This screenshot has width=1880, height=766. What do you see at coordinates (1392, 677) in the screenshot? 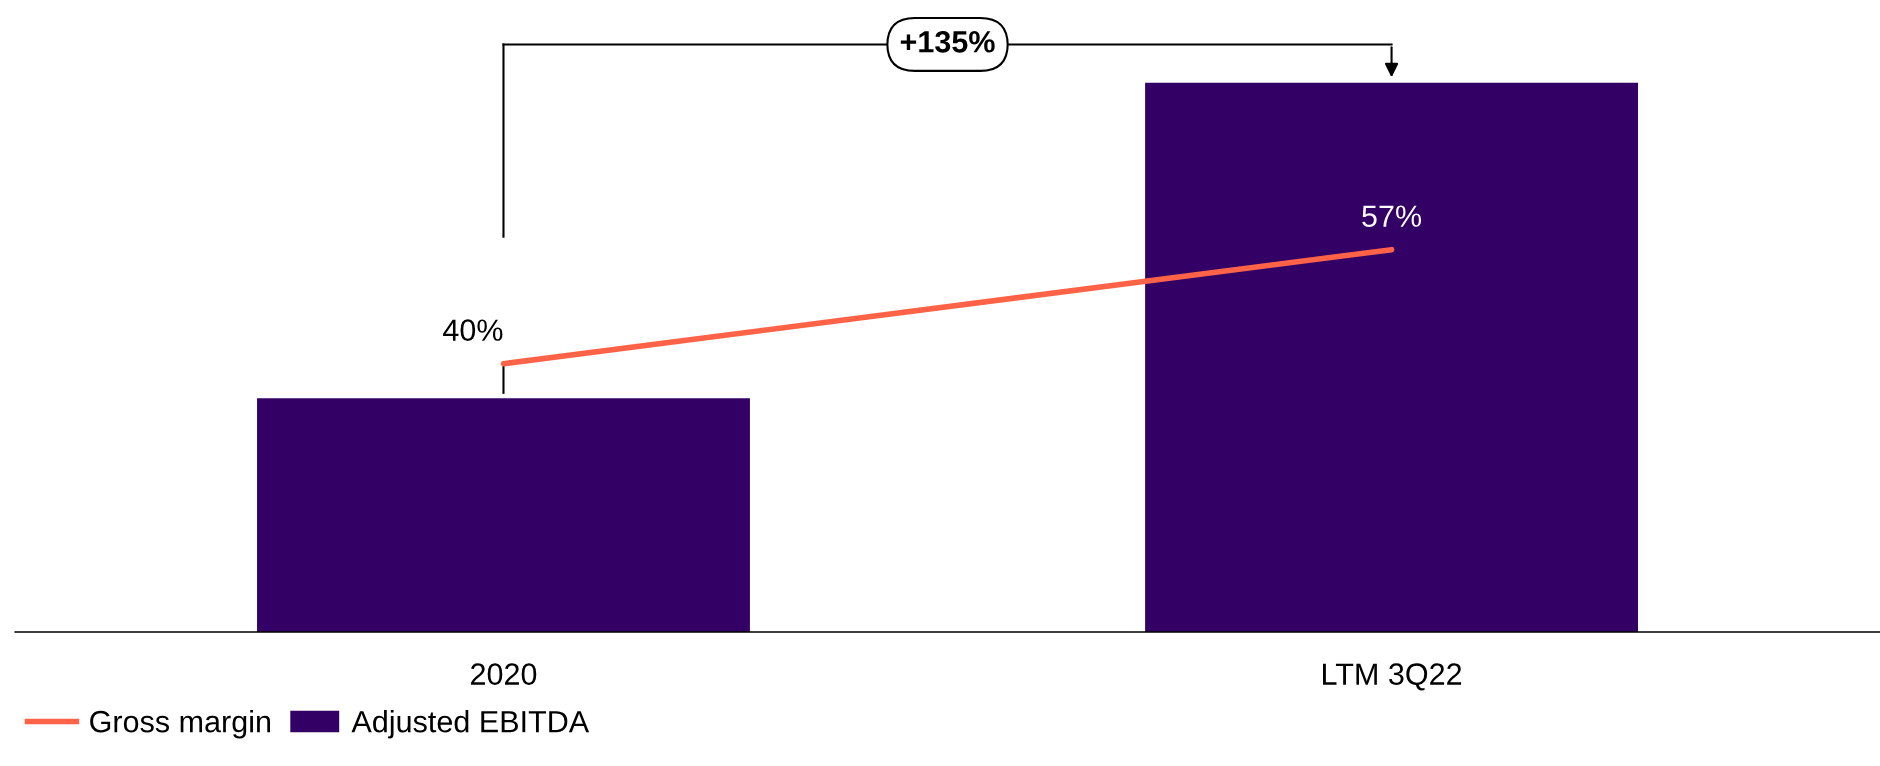
I see `x-tick-label: LTM 3Q22` at bounding box center [1392, 677].